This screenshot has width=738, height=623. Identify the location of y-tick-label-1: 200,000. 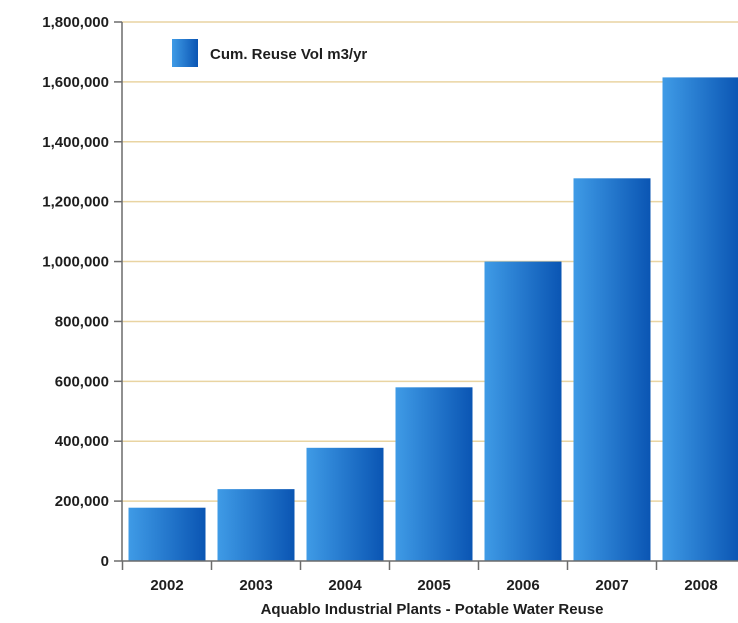
(82, 501).